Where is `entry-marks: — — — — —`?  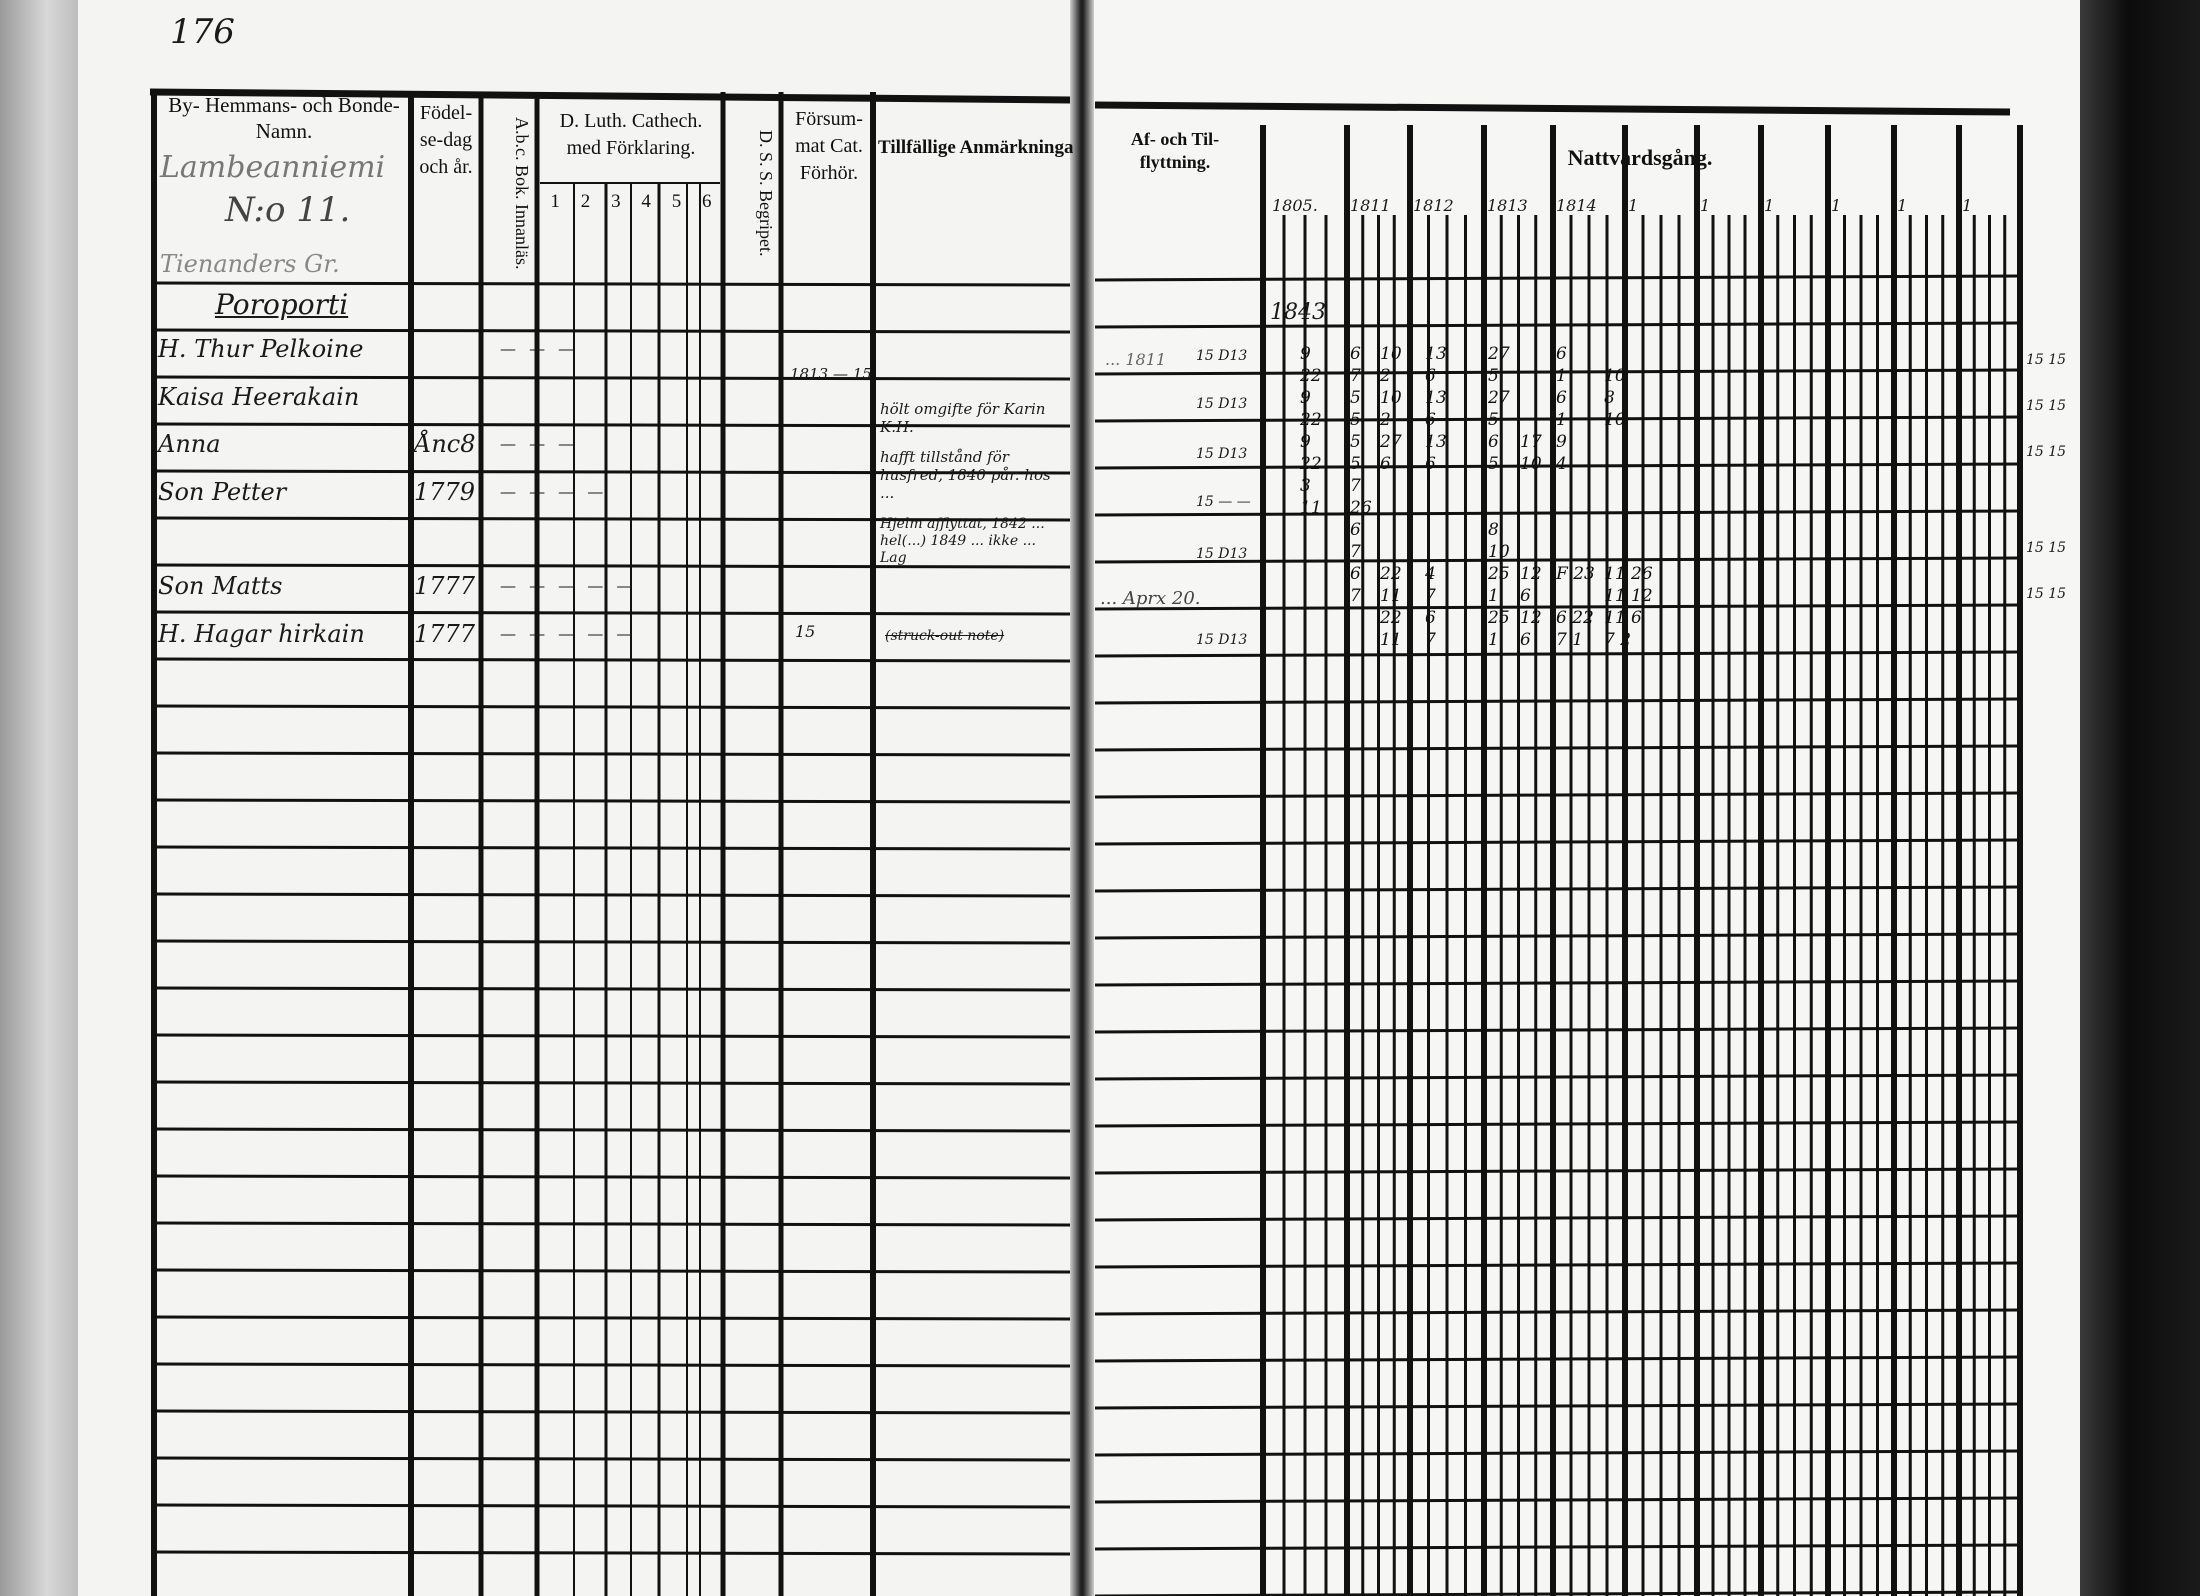 entry-marks: — — — — — is located at coordinates (568, 585).